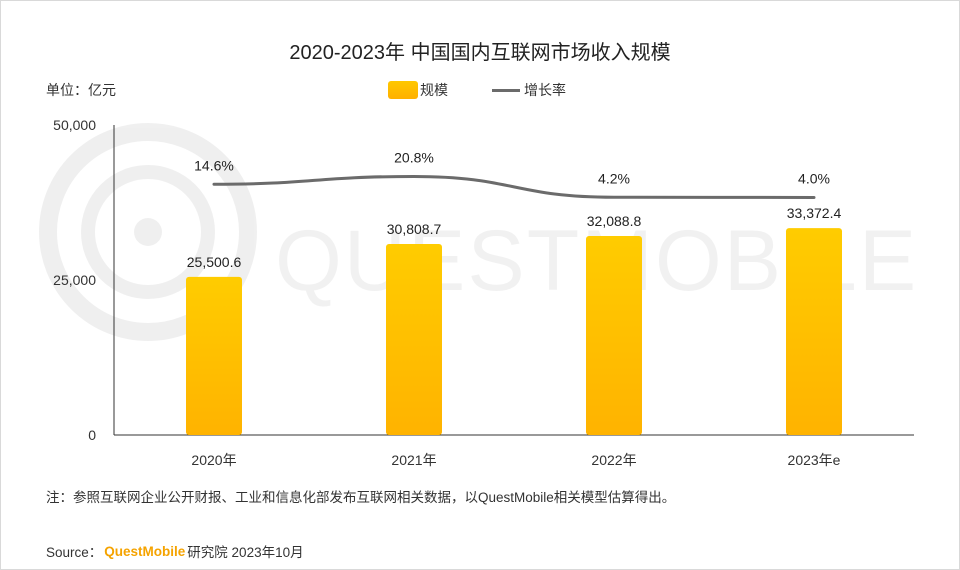 The width and height of the screenshot is (960, 570). What do you see at coordinates (814, 213) in the screenshot?
I see `bar-value-label: 33,372.4` at bounding box center [814, 213].